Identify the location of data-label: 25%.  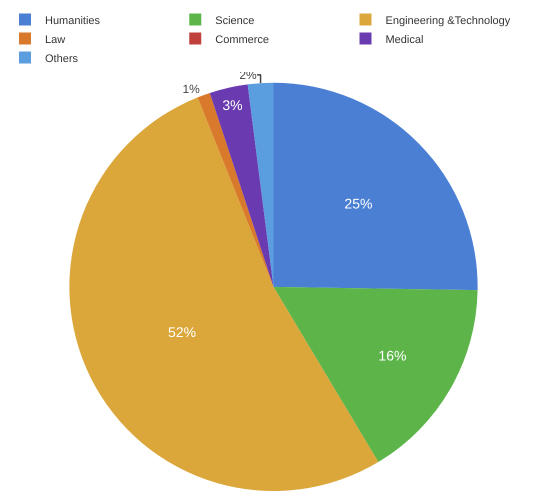
(358, 203).